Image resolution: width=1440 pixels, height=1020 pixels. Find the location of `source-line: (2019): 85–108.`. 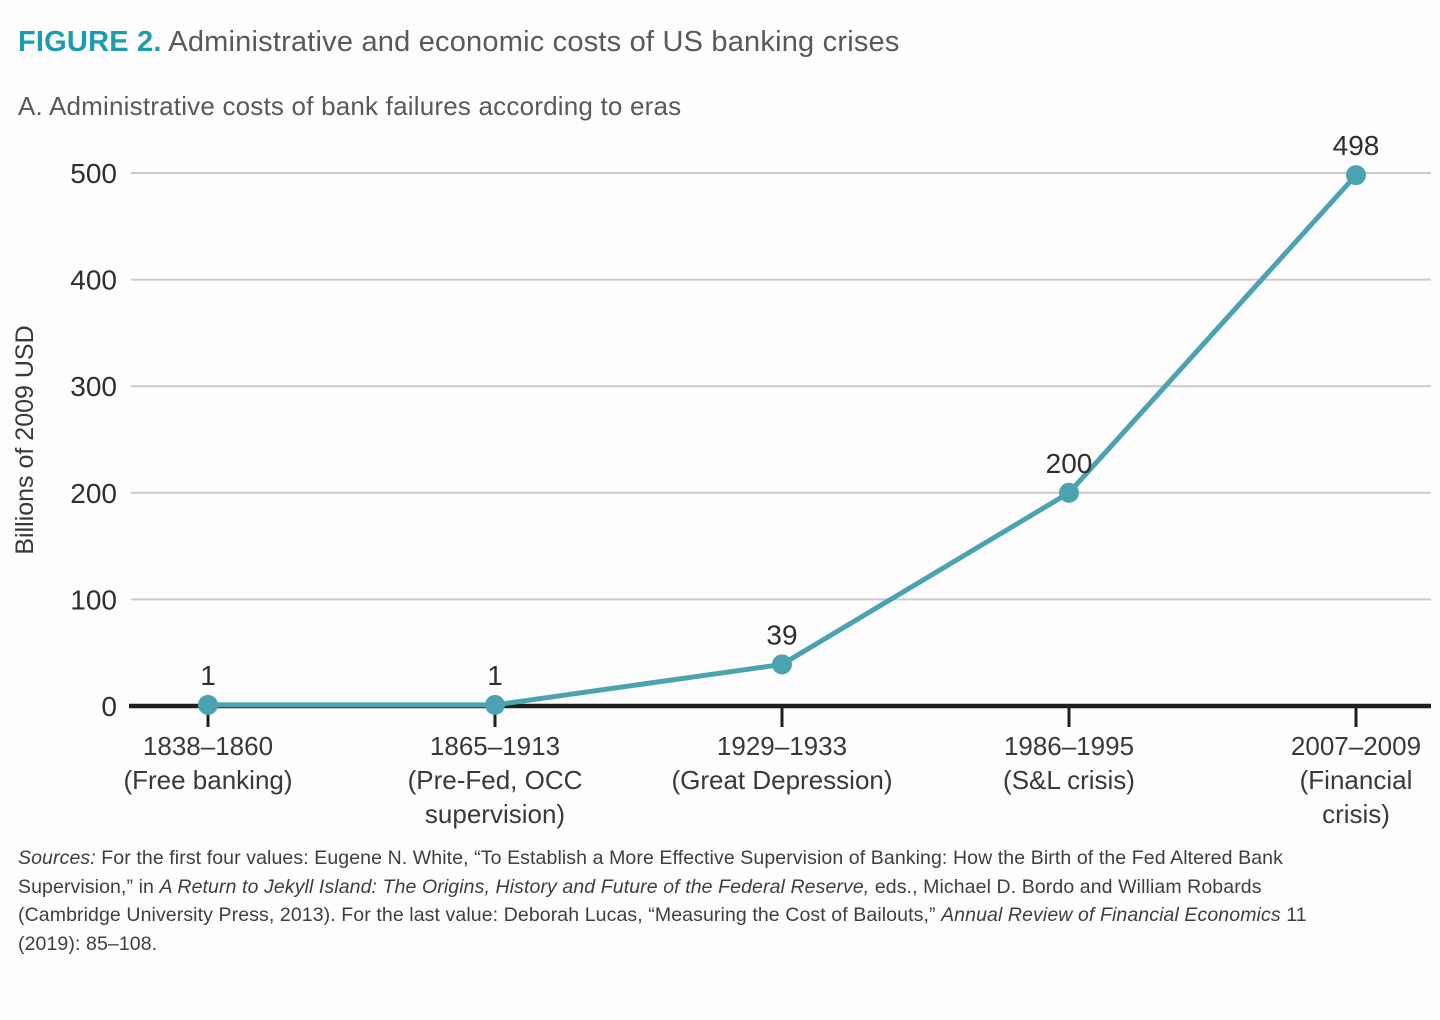

source-line: (2019): 85–108. is located at coordinates (728, 944).